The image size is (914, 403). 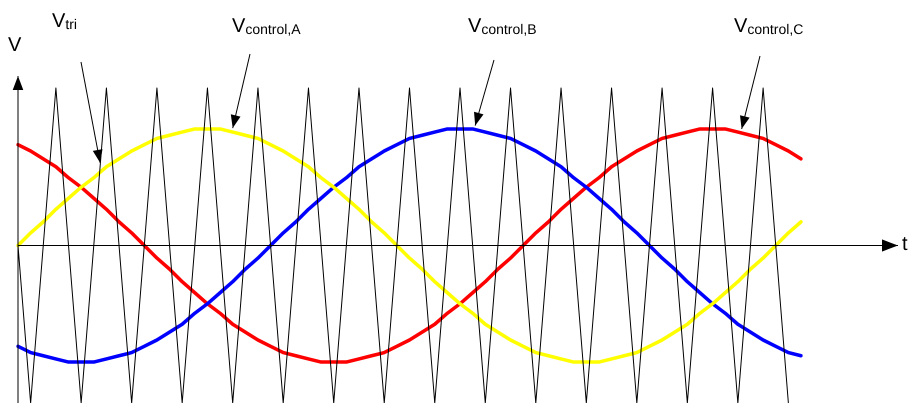 What do you see at coordinates (502, 26) in the screenshot?
I see `text: V$_{control,B}$` at bounding box center [502, 26].